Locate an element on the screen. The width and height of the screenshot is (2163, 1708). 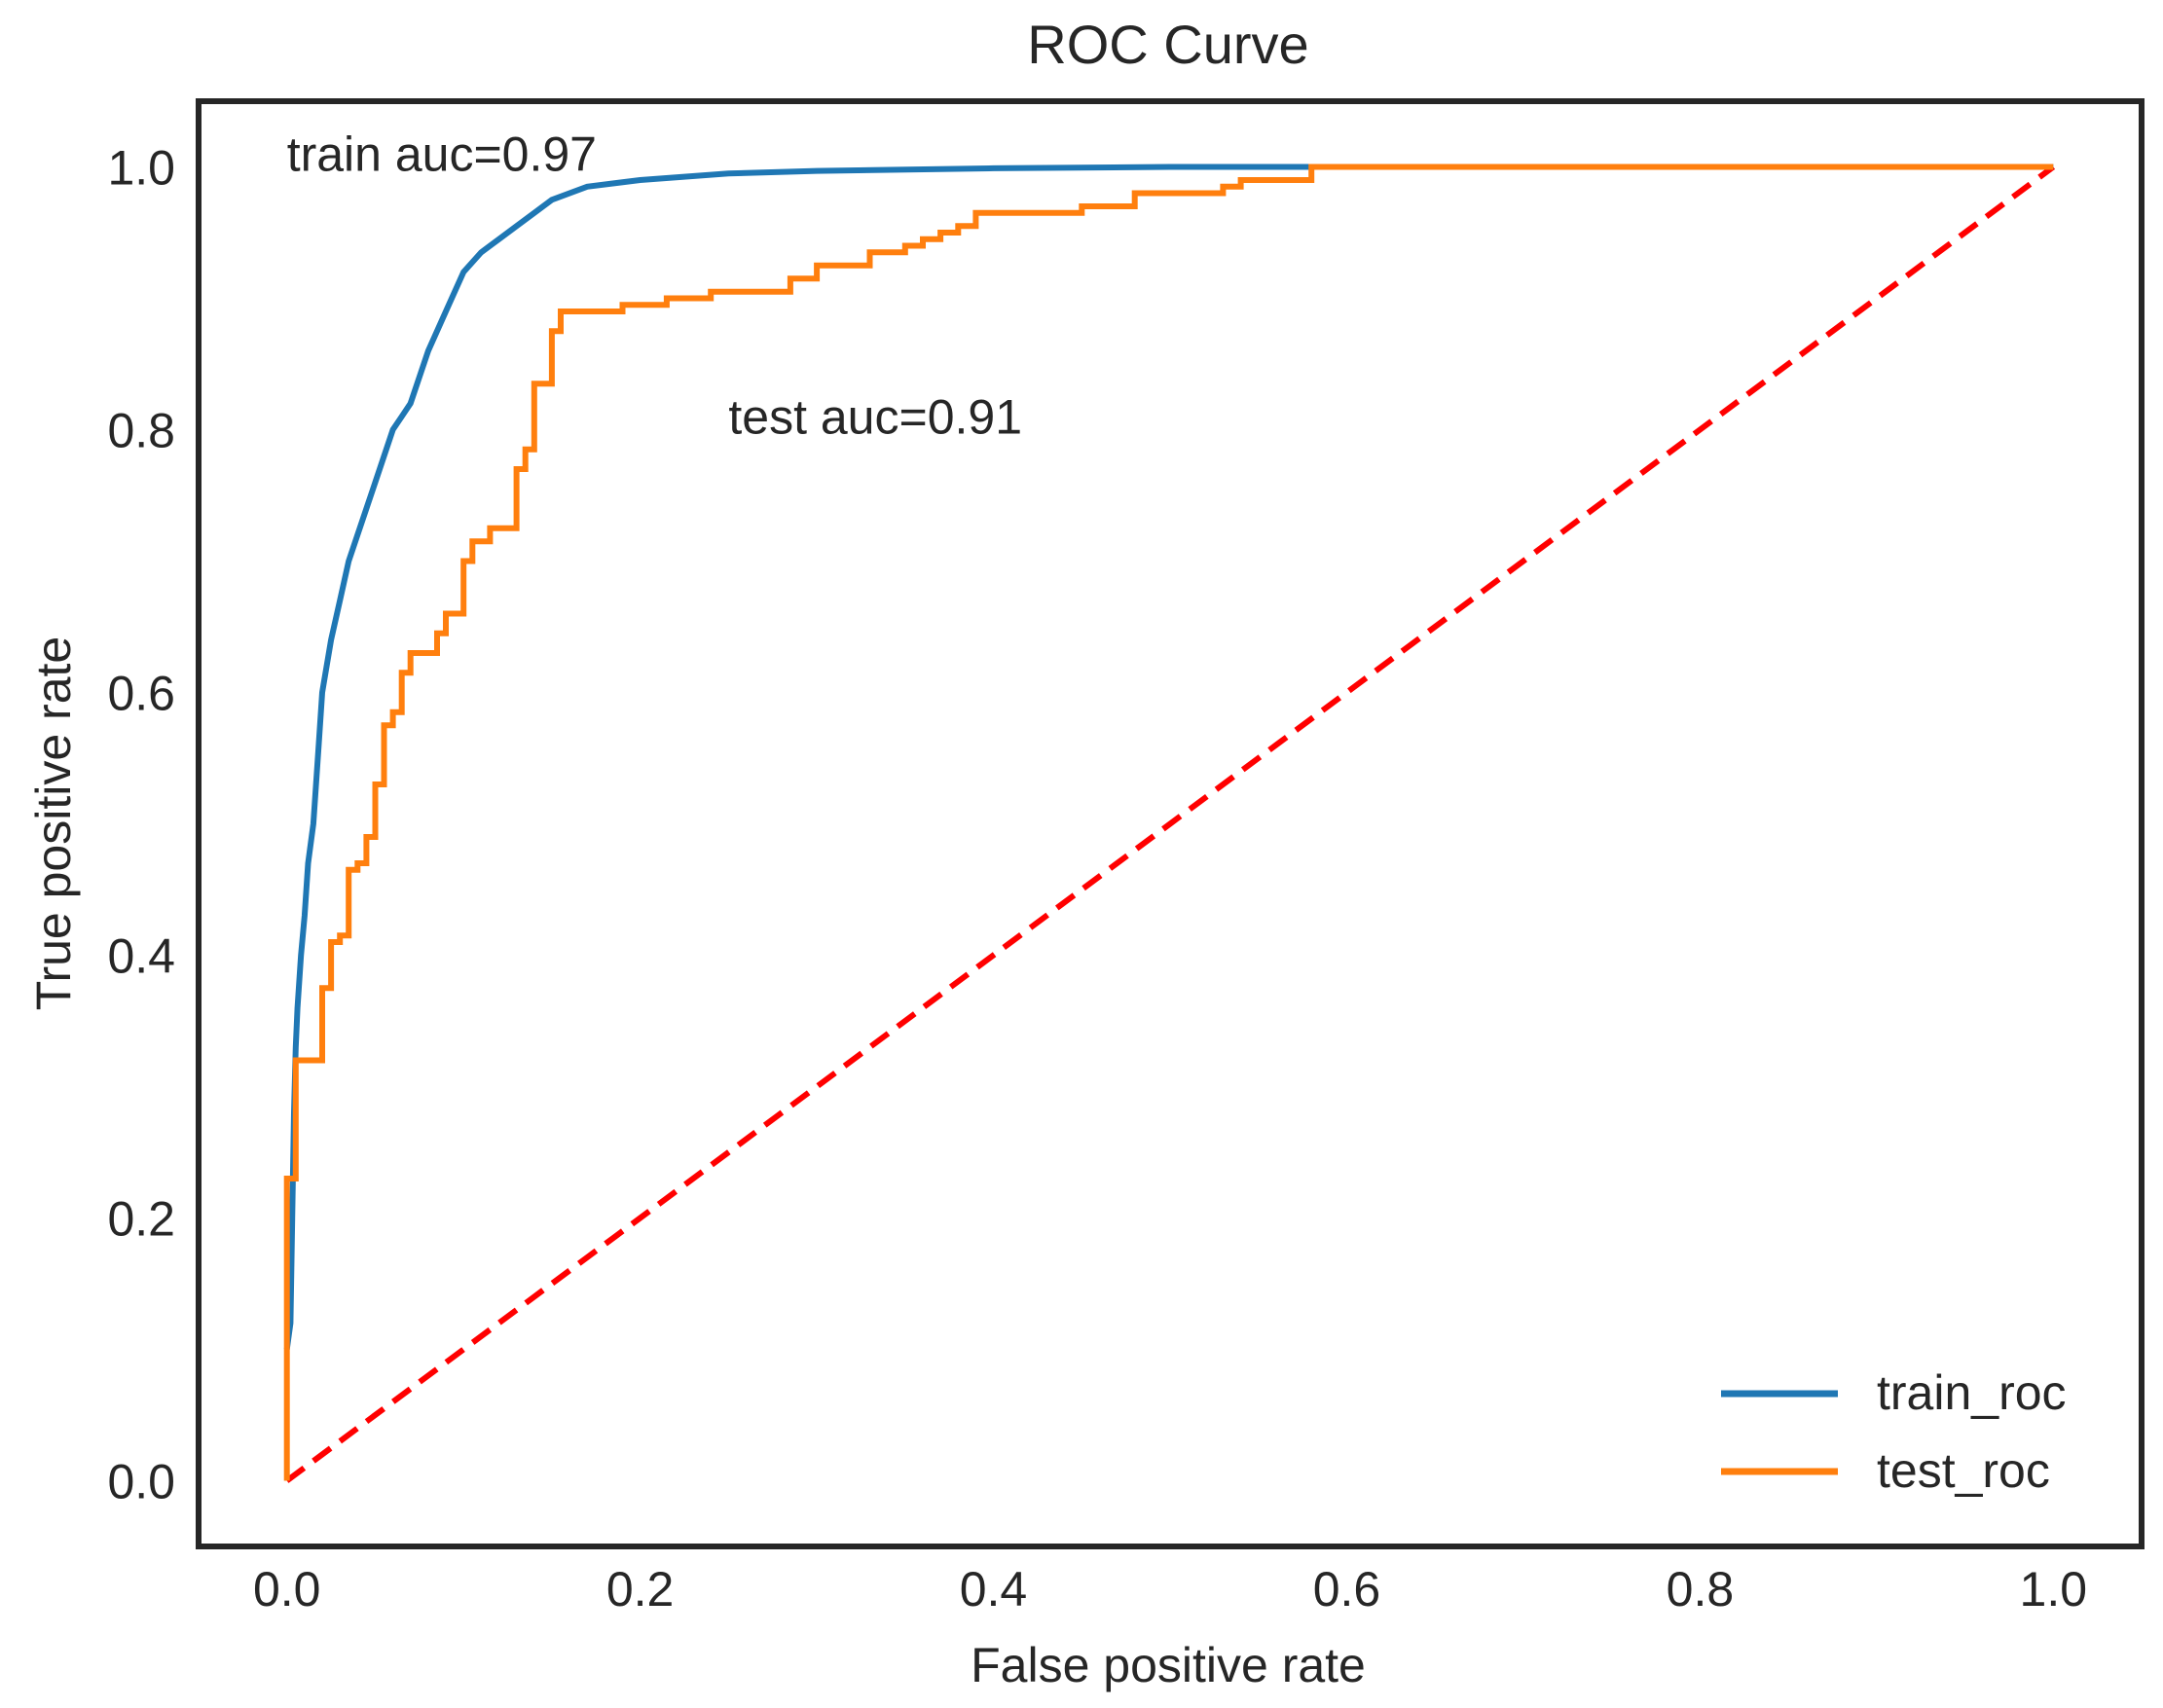
y-tick-label: 1.0 is located at coordinates (141, 168).